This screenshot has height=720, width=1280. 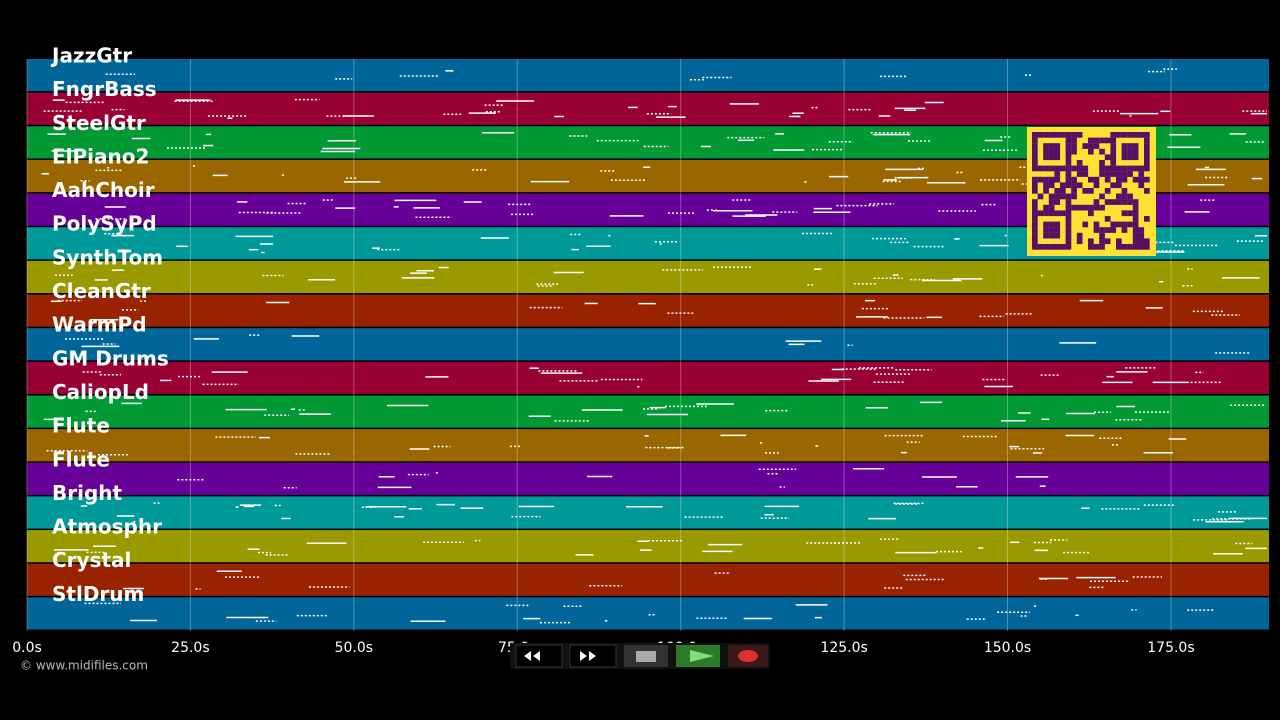 I want to click on stop-button, so click(x=646, y=656).